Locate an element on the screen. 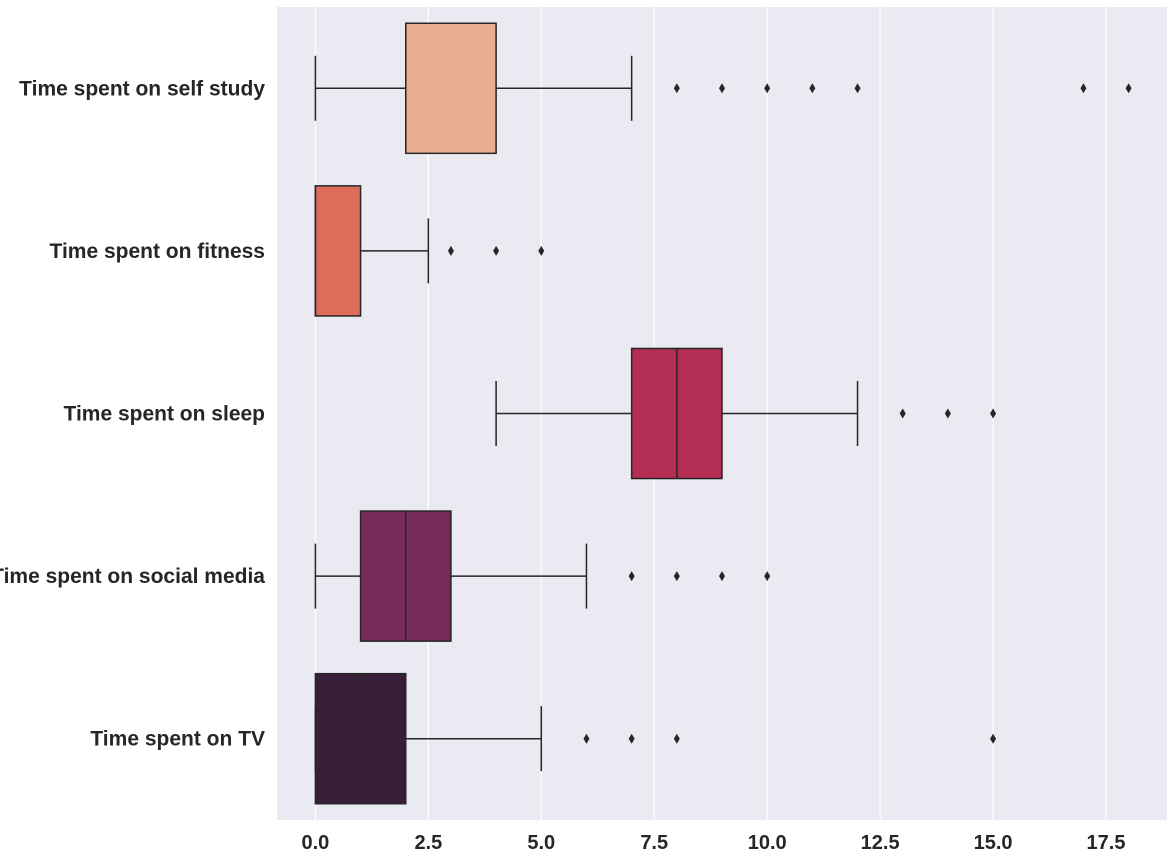 The image size is (1174, 858). x-tick-label: 10.0 is located at coordinates (767, 843).